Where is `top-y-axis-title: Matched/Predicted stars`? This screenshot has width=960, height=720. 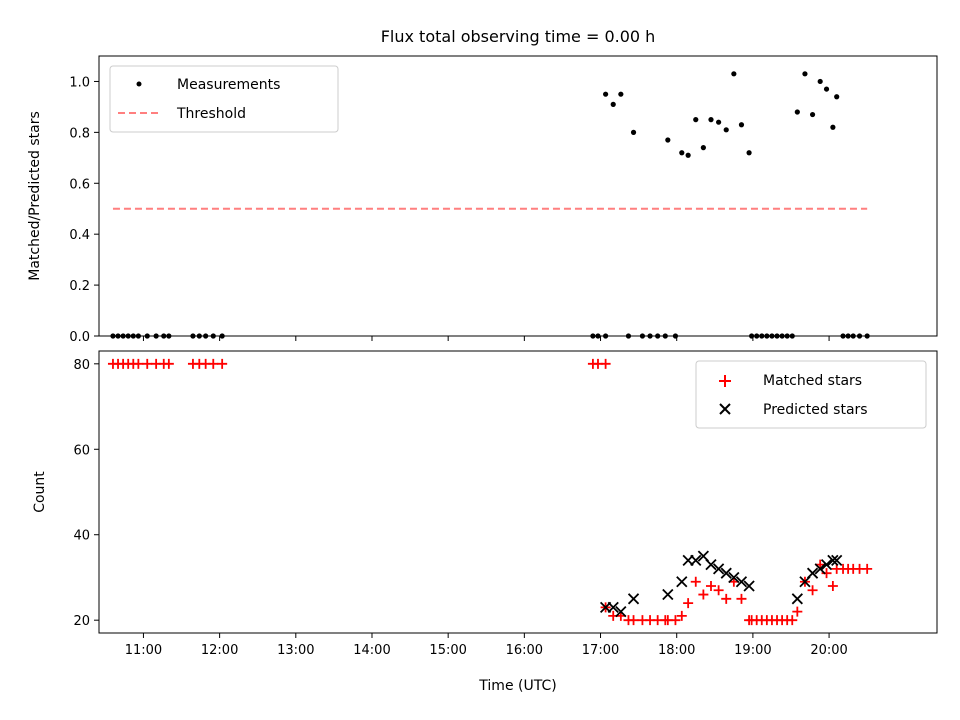 top-y-axis-title: Matched/Predicted stars is located at coordinates (35, 196).